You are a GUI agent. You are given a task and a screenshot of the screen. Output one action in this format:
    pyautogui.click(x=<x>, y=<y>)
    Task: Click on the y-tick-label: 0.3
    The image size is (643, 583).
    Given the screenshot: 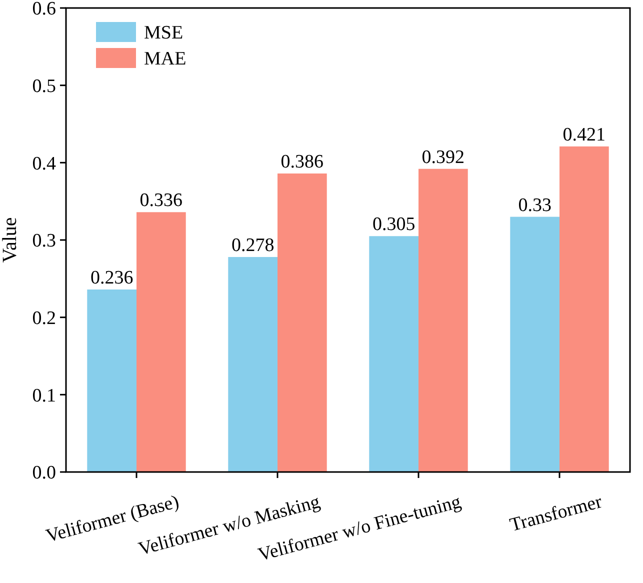 What is the action you would take?
    pyautogui.click(x=44, y=241)
    